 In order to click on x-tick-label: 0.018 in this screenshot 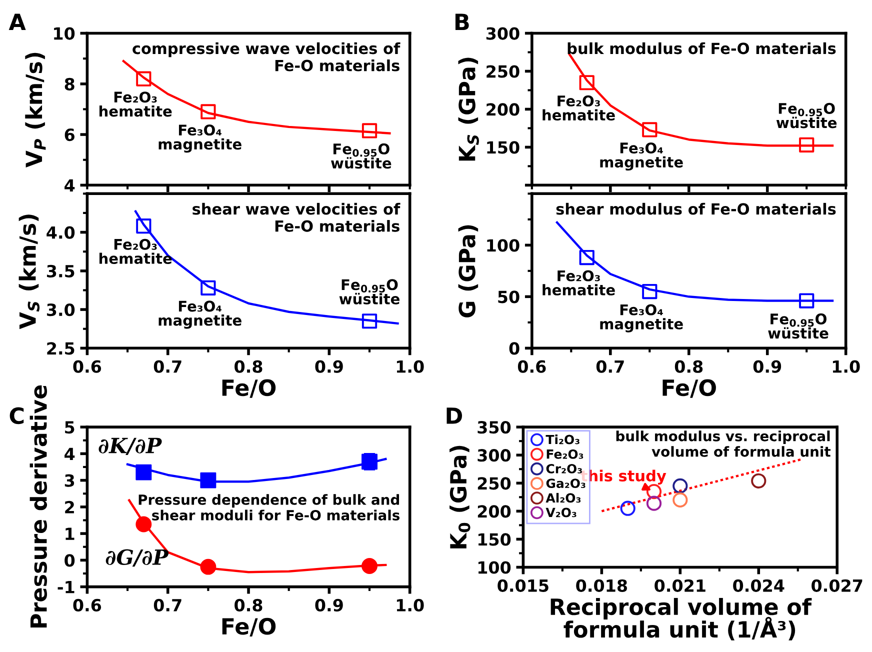, I will do `click(602, 585)`.